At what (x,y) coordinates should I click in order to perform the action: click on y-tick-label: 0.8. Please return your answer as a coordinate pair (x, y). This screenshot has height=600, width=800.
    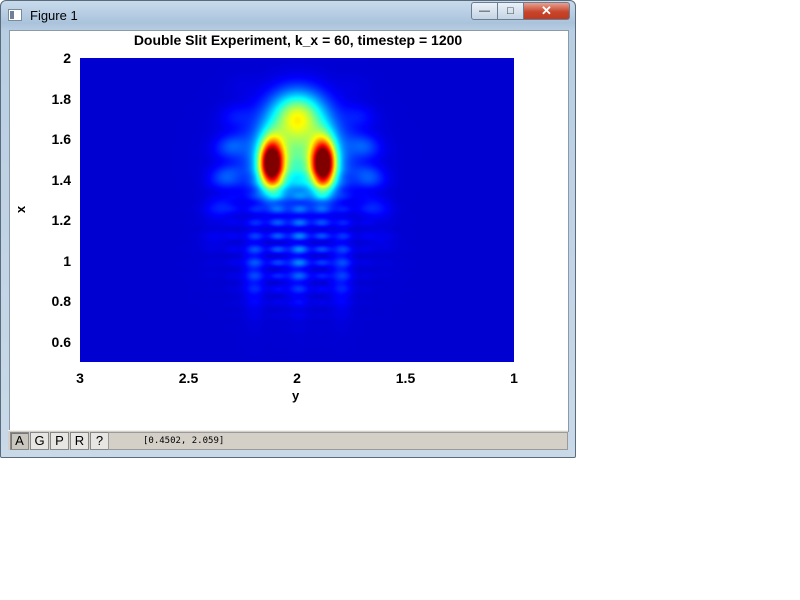
    Looking at the image, I should click on (61, 301).